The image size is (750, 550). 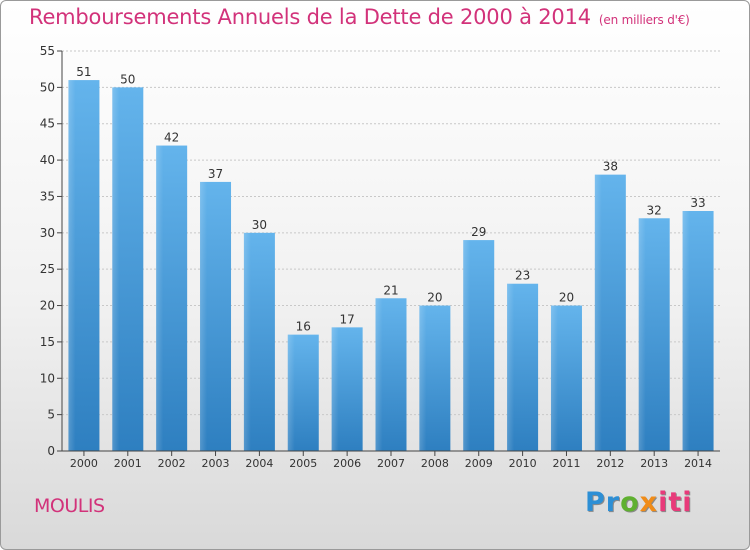 I want to click on x-tick-label: 2012, so click(x=610, y=463).